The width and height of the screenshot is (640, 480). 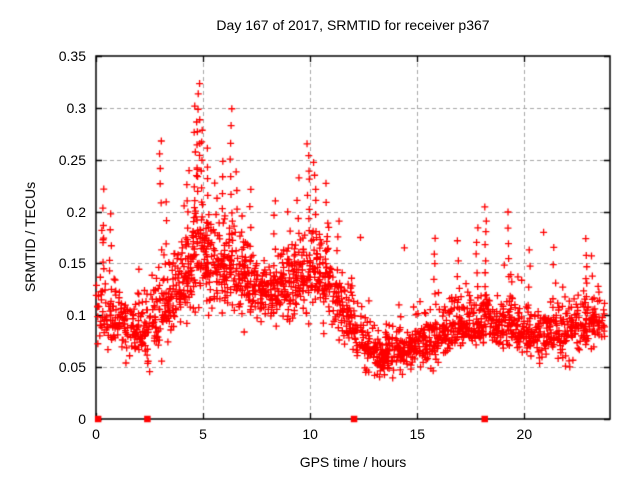 I want to click on y-tick-label: 0.2, so click(x=76, y=211).